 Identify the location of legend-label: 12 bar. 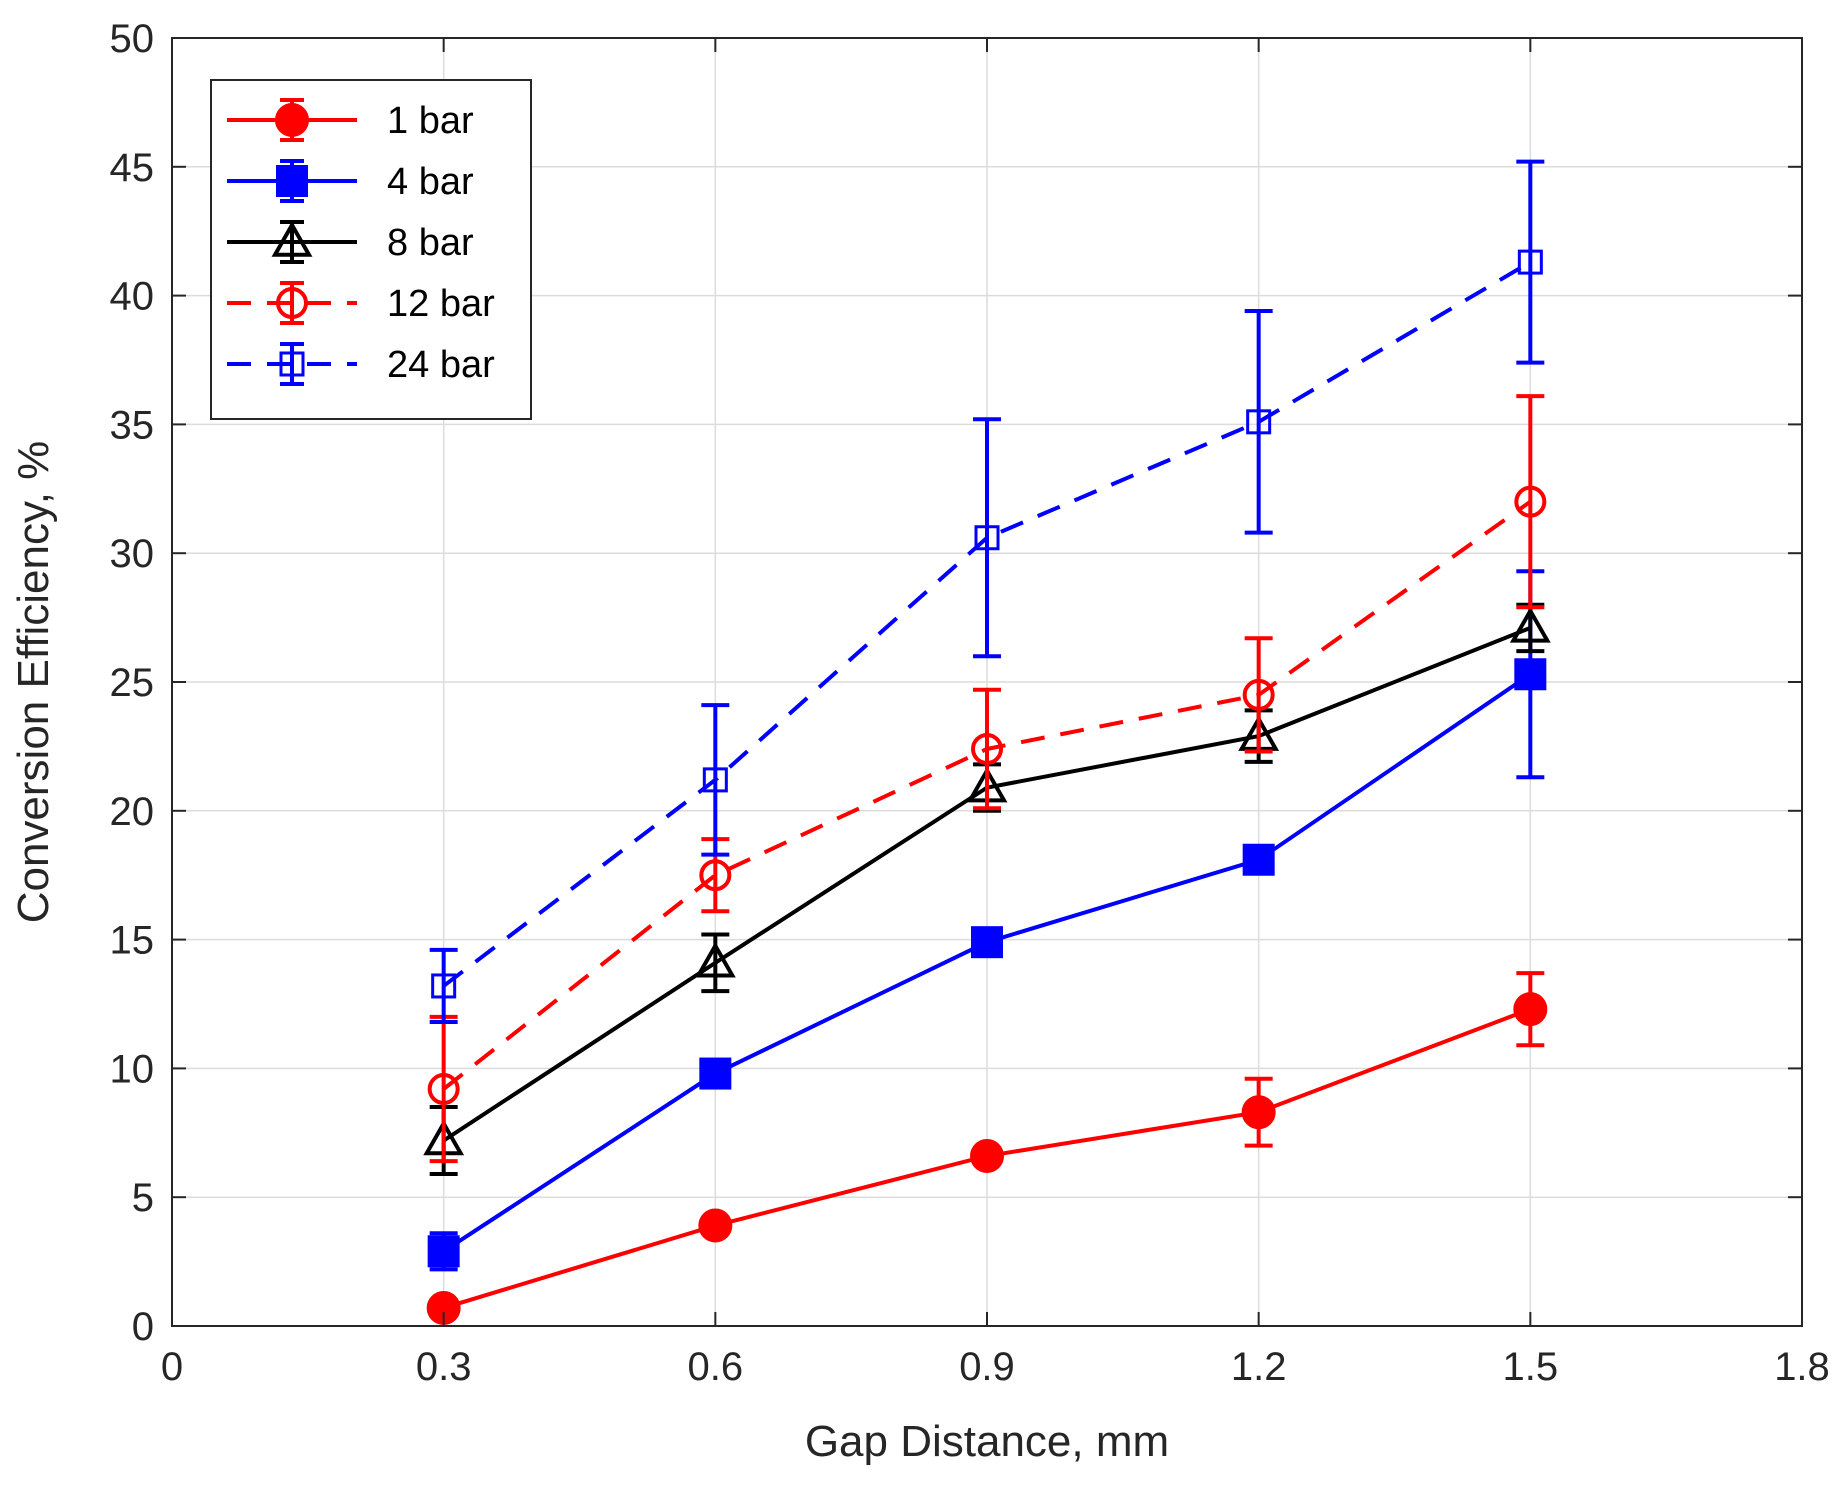
(441, 304).